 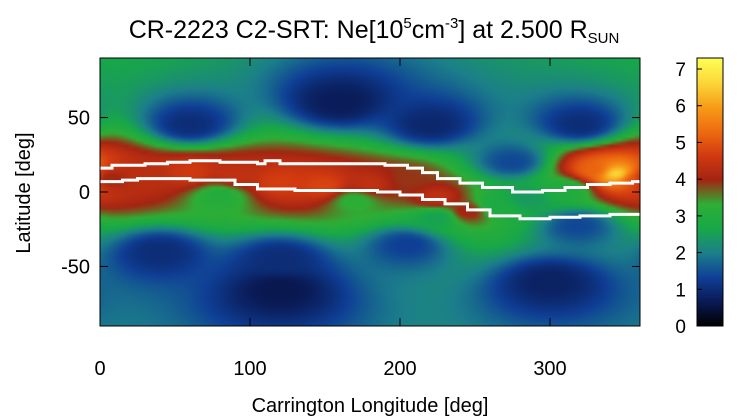 What do you see at coordinates (680, 327) in the screenshot?
I see `colorbar-tick-label: 0` at bounding box center [680, 327].